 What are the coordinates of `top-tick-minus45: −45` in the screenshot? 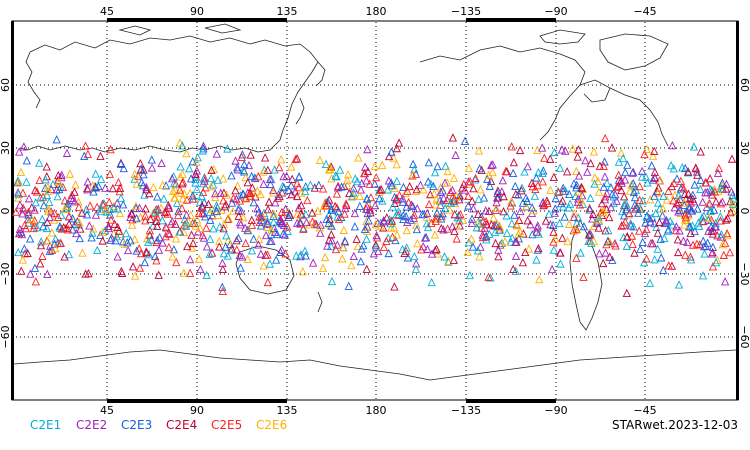 It's located at (644, 11).